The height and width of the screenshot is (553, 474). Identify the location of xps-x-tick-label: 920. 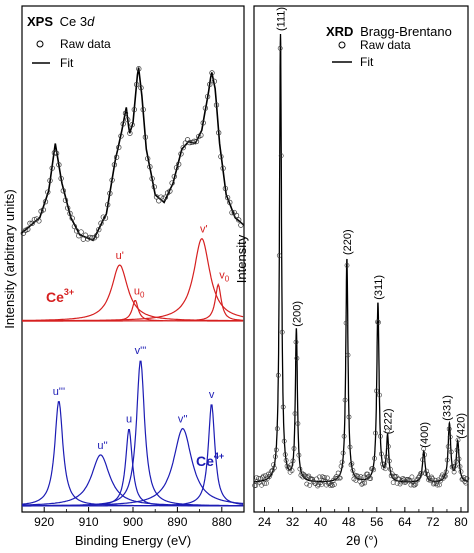
(44, 522).